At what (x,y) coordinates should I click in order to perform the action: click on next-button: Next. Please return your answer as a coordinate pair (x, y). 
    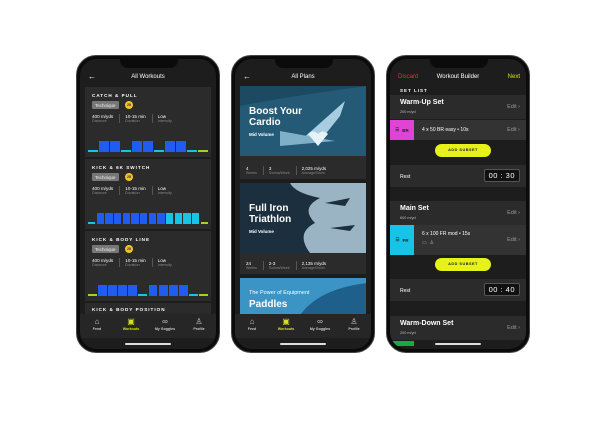
    Looking at the image, I should click on (513, 77).